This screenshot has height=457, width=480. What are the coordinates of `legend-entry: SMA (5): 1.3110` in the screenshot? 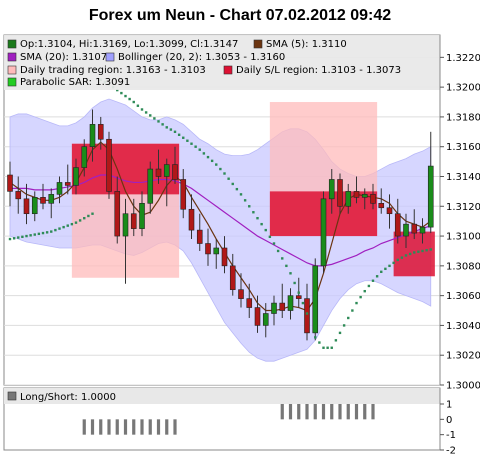 It's located at (306, 44).